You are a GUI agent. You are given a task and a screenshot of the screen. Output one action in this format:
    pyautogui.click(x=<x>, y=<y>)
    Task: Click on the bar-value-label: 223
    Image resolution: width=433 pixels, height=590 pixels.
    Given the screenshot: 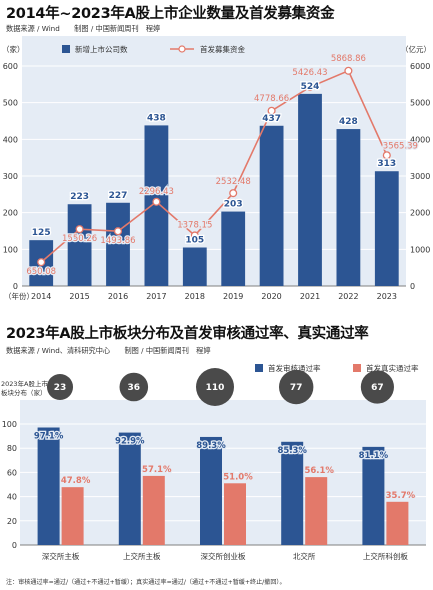 What is the action you would take?
    pyautogui.click(x=79, y=197)
    